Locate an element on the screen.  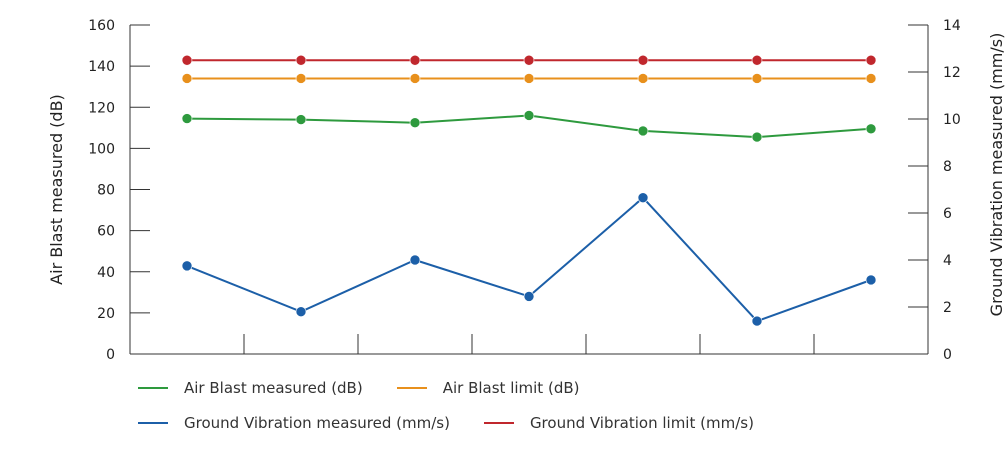
left-tick-label: 140 is located at coordinates (101, 67).